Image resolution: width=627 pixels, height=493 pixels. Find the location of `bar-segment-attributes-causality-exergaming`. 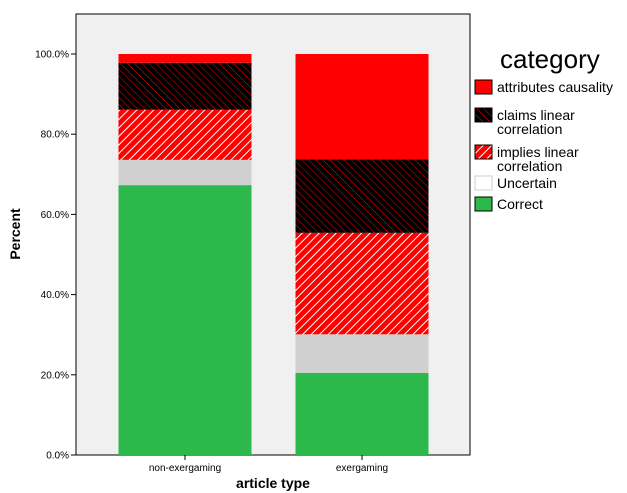

bar-segment-attributes-causality-exergaming is located at coordinates (362, 107).